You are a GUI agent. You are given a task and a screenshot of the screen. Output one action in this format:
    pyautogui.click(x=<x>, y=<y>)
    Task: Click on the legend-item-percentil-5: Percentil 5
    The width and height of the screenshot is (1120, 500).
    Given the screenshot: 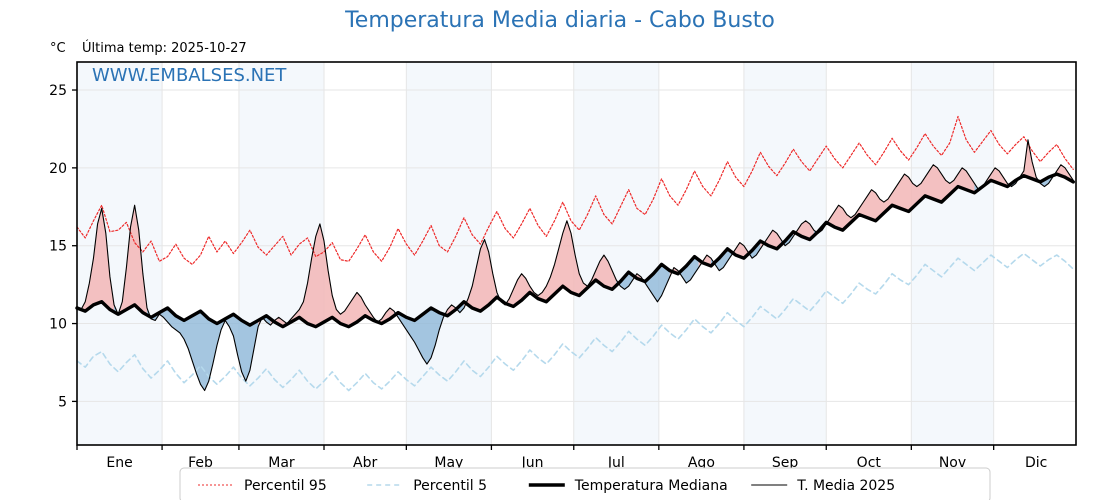 What is the action you would take?
    pyautogui.click(x=427, y=486)
    